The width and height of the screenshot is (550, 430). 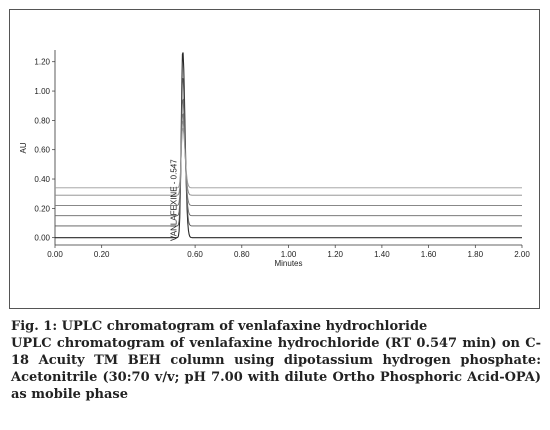 I want to click on x-tick-label: 0.20, so click(x=102, y=254).